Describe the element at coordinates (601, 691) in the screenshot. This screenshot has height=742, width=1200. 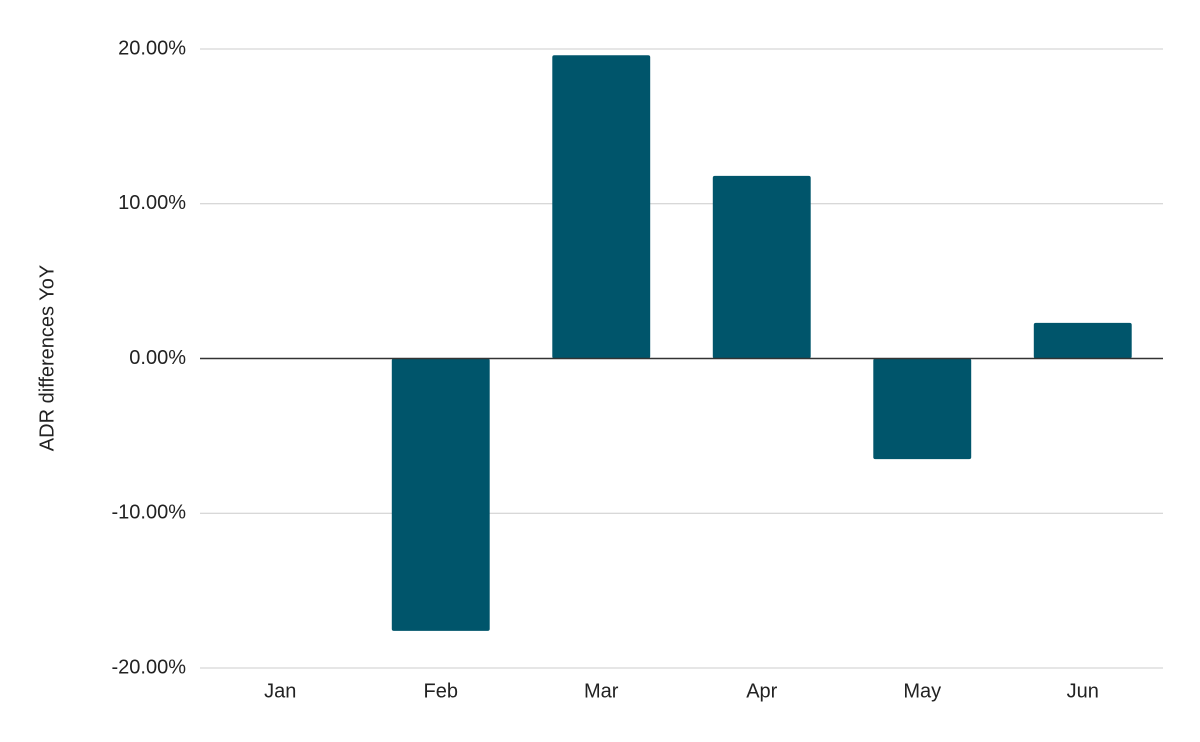
I see `x-tick-label: Mar` at that location.